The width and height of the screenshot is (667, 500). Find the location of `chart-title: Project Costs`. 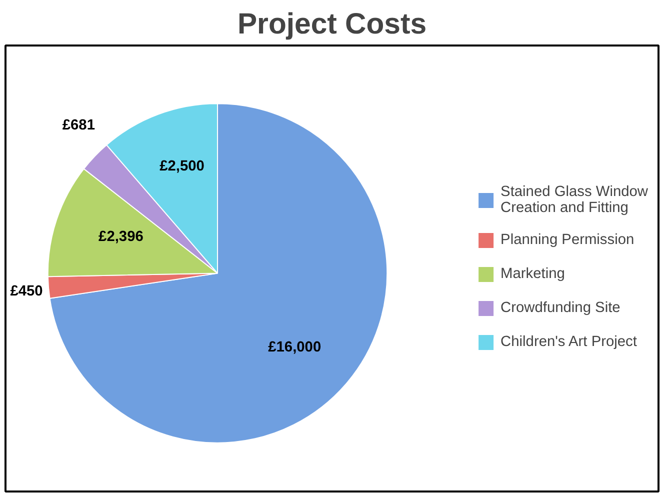

chart-title: Project Costs is located at coordinates (332, 24).